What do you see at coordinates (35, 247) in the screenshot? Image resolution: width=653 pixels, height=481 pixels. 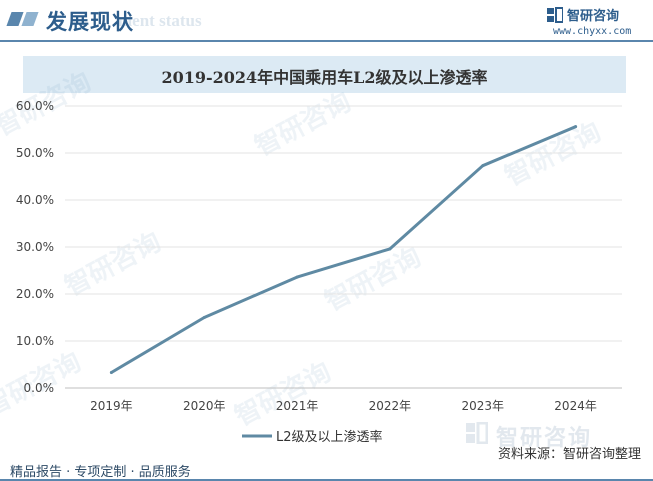 I see `y-tick-label: 30.0%` at bounding box center [35, 247].